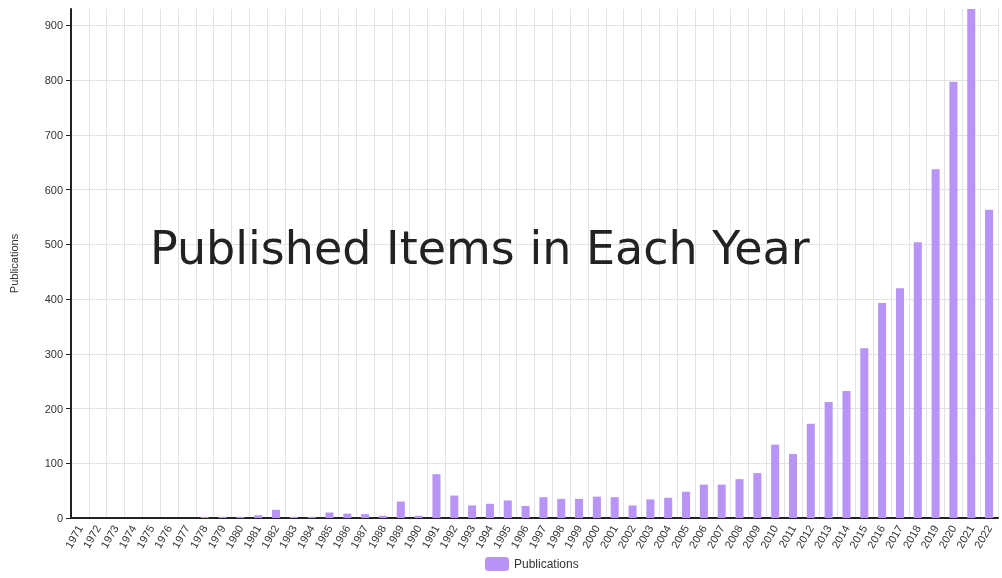  Describe the element at coordinates (546, 564) in the screenshot. I see `legend-label: Publications` at that location.